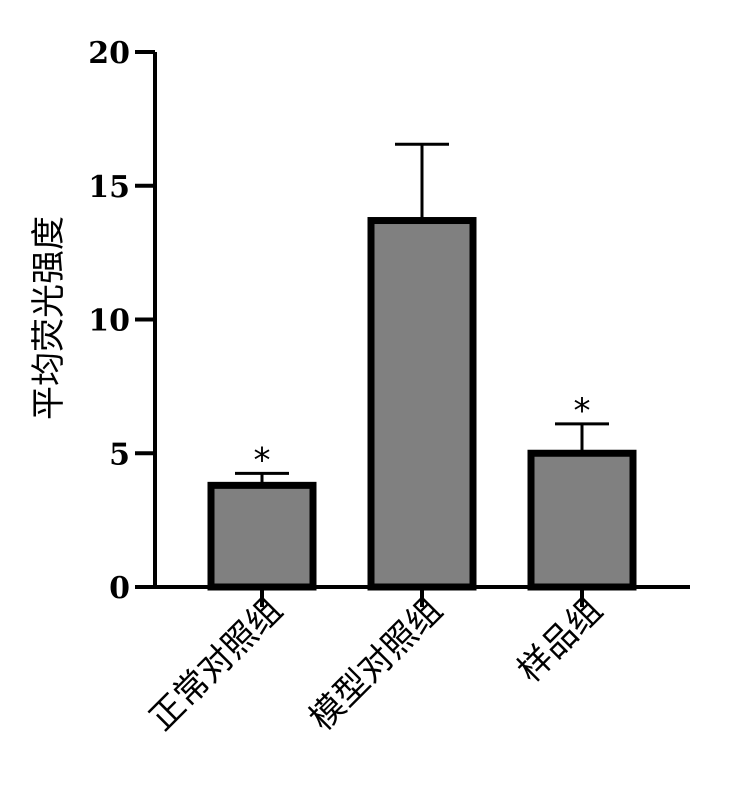 This screenshot has width=750, height=806. I want to click on y-tick-label-2: 5, so click(119, 454).